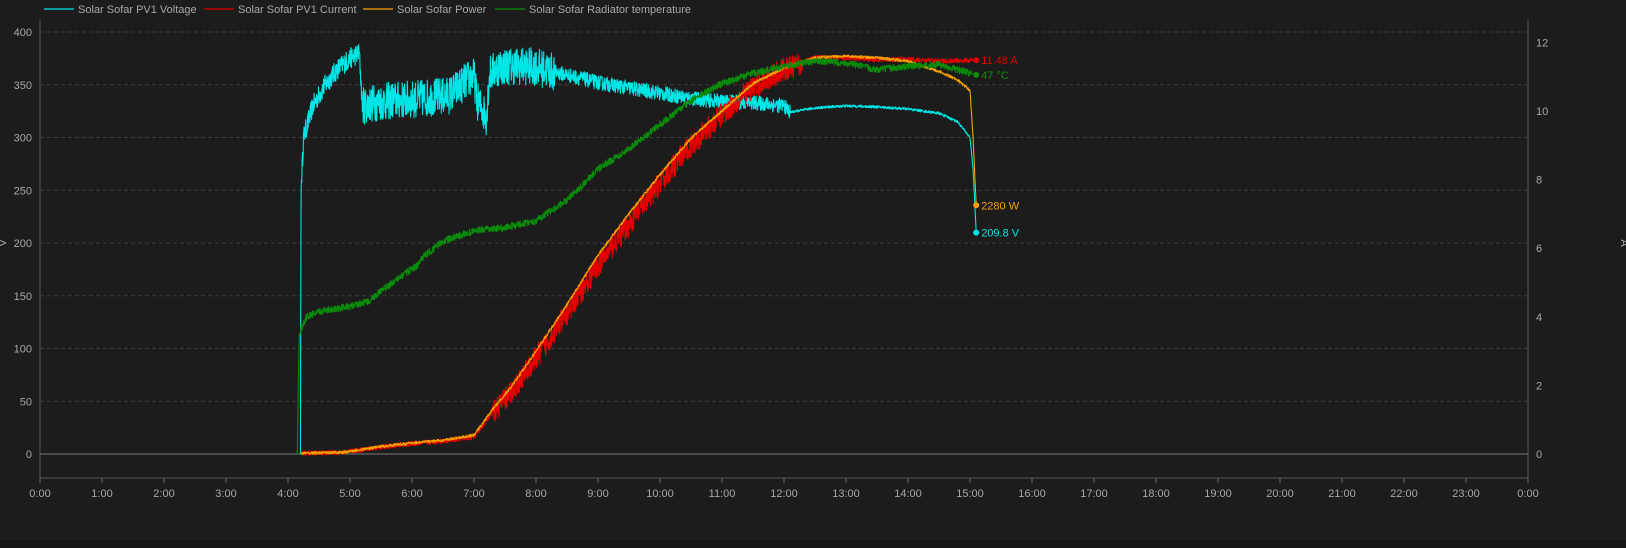 The width and height of the screenshot is (1626, 548). Describe the element at coordinates (976, 205) in the screenshot. I see `end-point-solar-sofar-power` at that location.